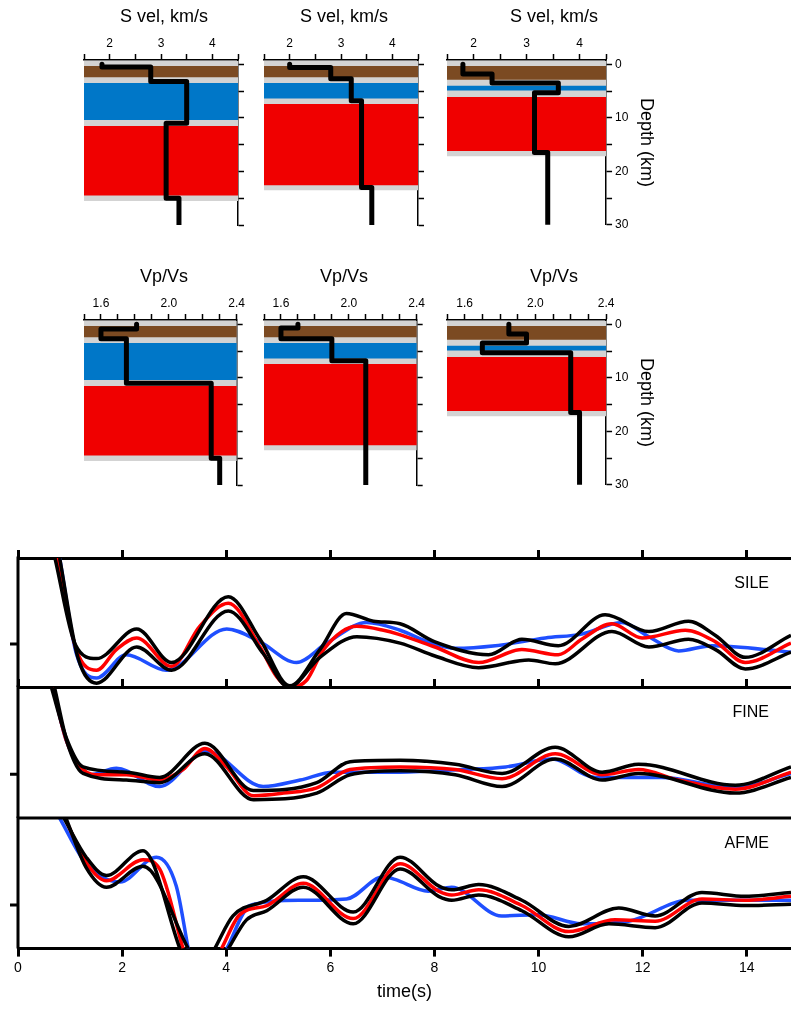 The width and height of the screenshot is (791, 1009). What do you see at coordinates (18, 966) in the screenshot?
I see `x-tick-label: 0` at bounding box center [18, 966].